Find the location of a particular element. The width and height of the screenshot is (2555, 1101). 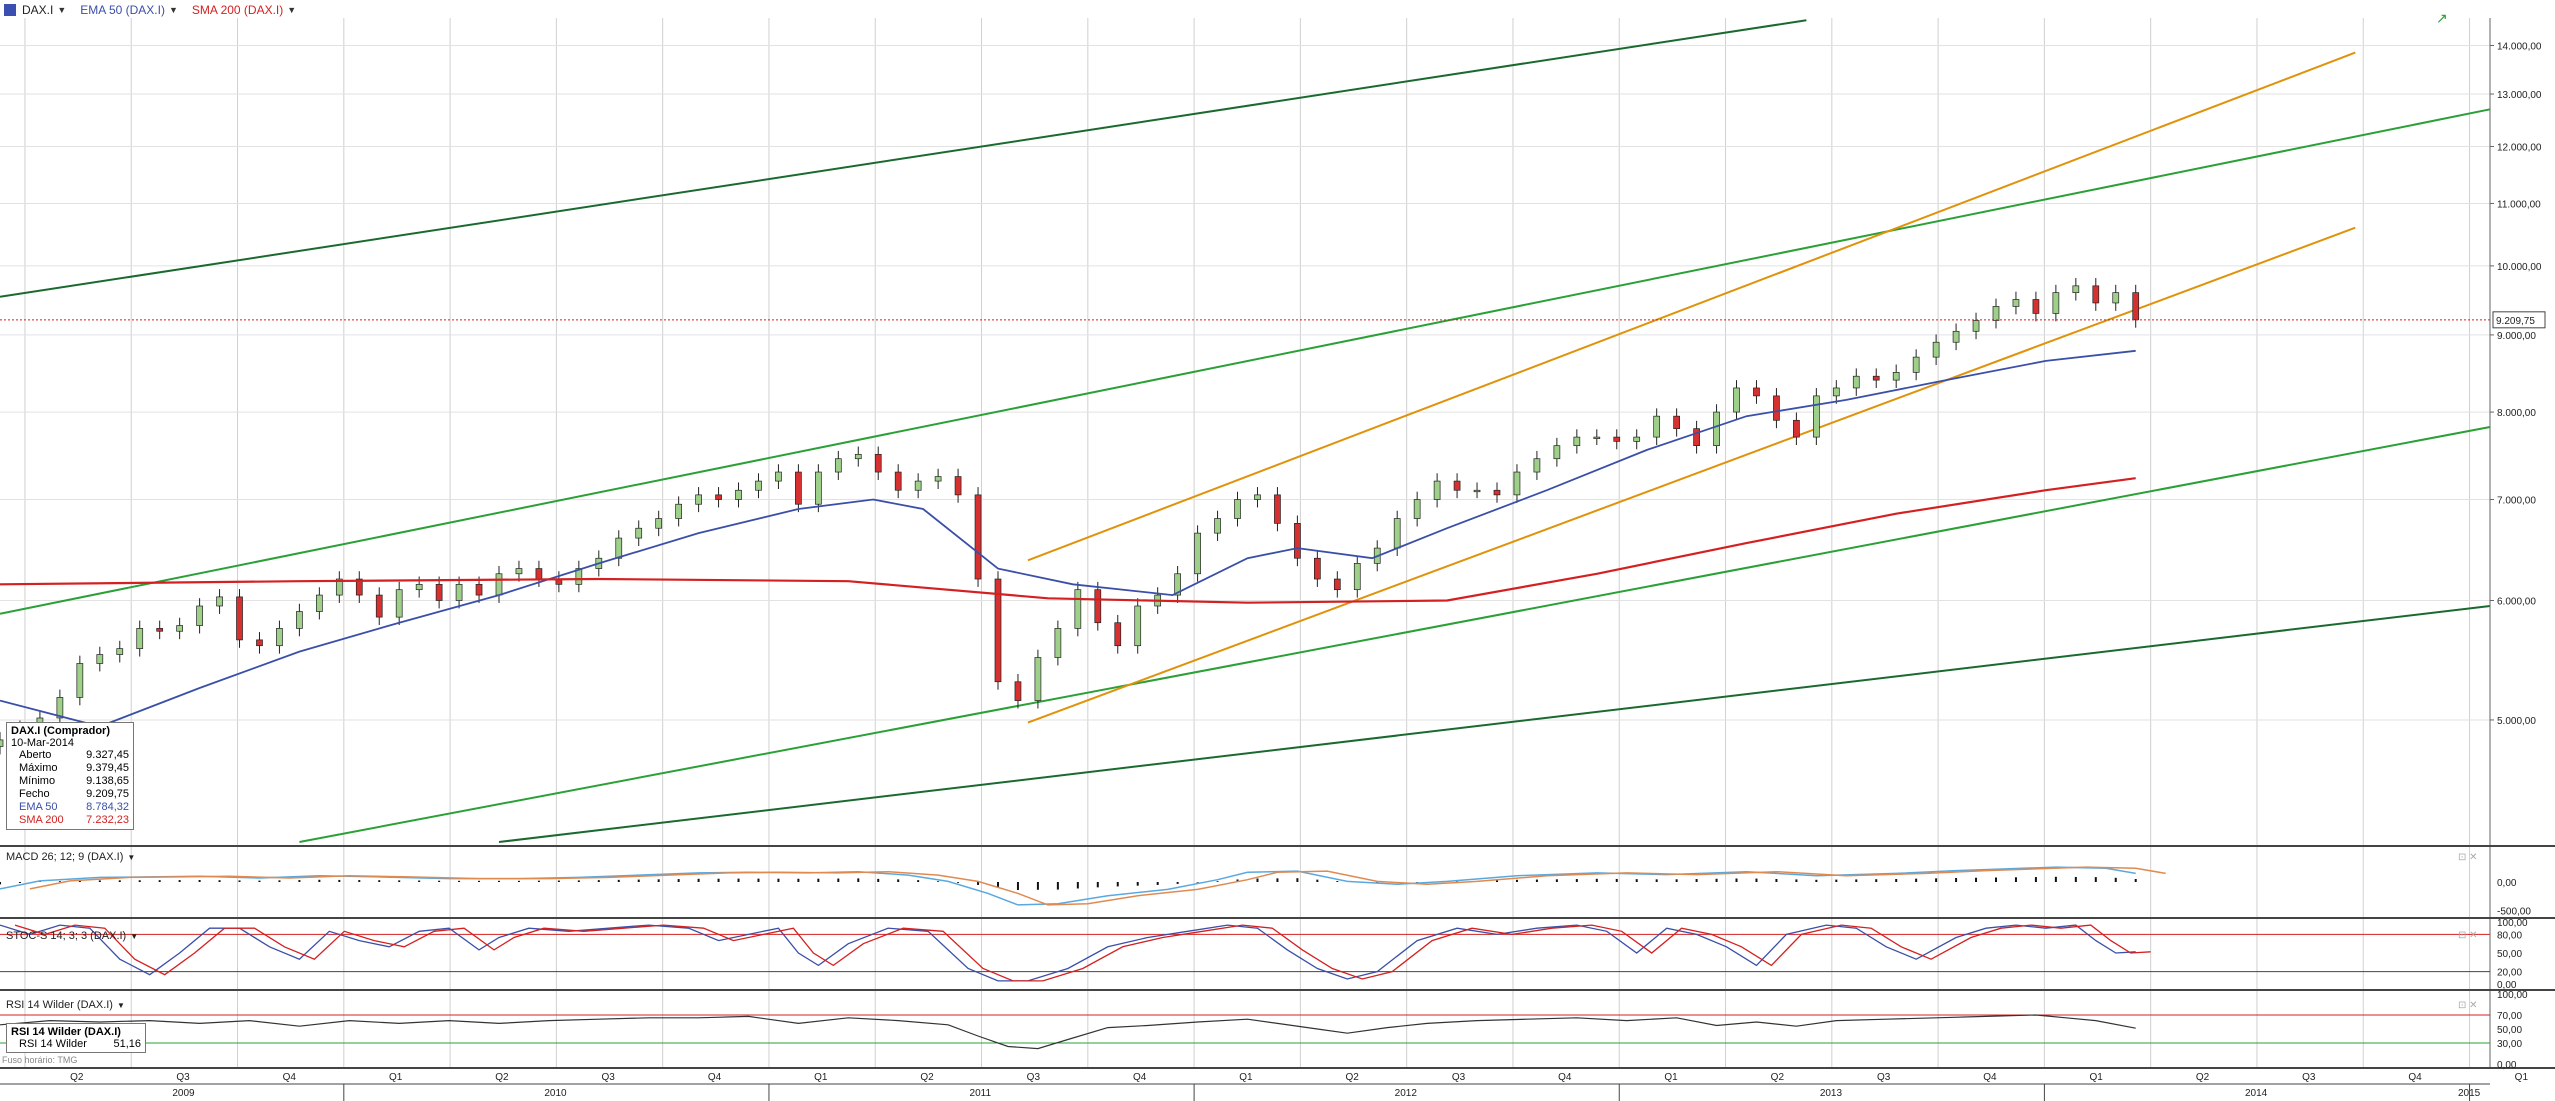

sma-selector: SMA 200 (DAX.I) ▼ is located at coordinates (244, 10).